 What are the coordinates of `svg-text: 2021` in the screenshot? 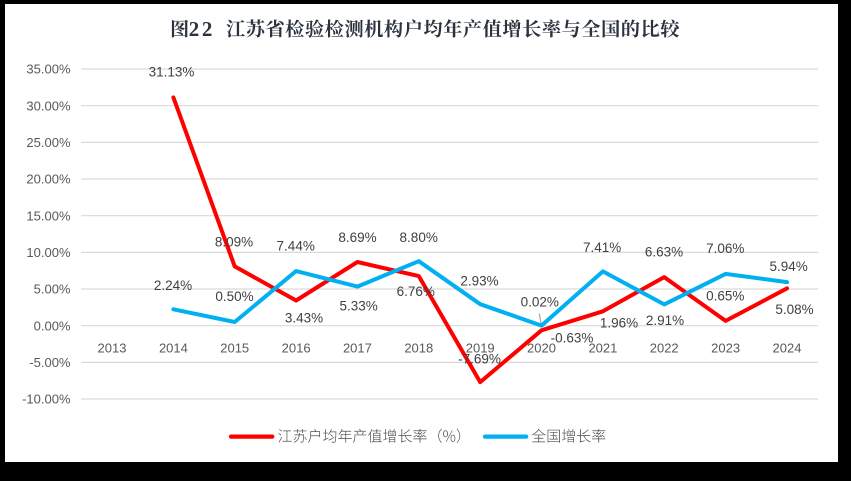 It's located at (602, 347).